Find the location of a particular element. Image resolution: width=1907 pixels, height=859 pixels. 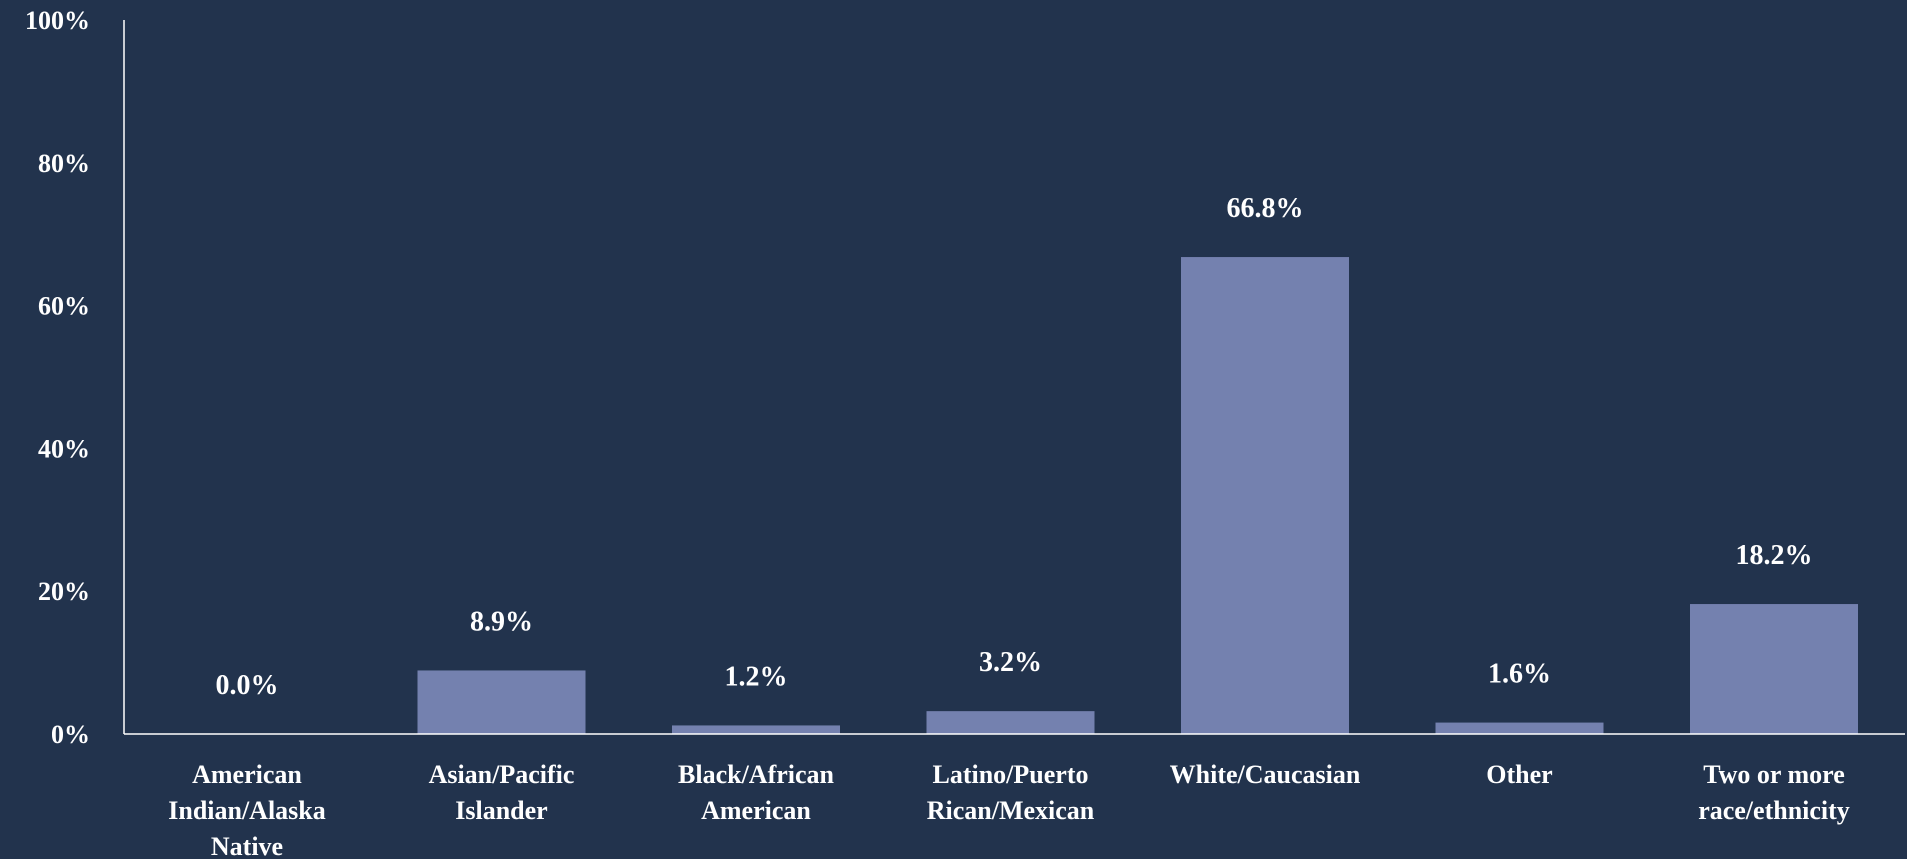

category-label: White/Caucasian is located at coordinates (1265, 774).